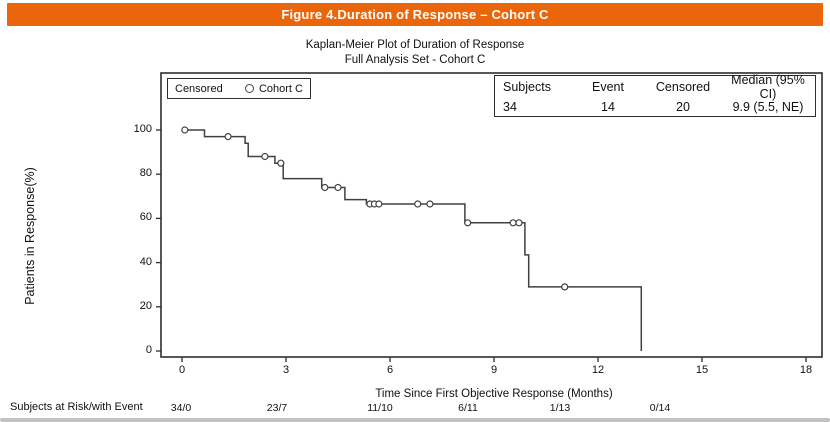 The image size is (830, 422). I want to click on stats-value-censored: 20, so click(683, 106).